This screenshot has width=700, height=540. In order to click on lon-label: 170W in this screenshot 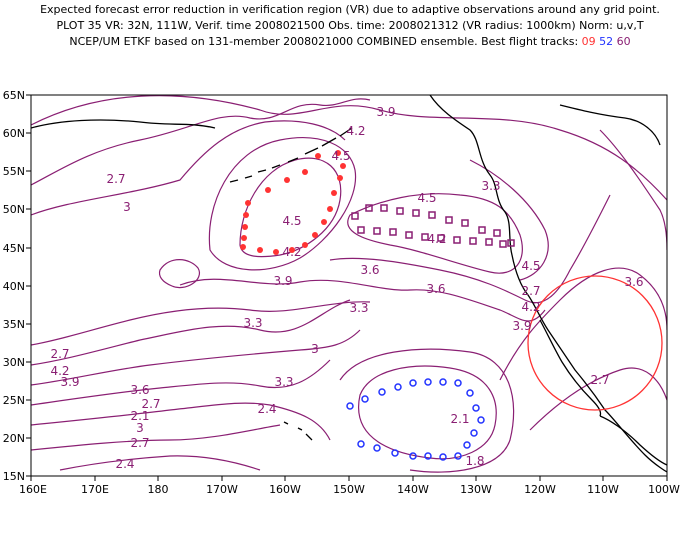, I will do `click(222, 489)`.